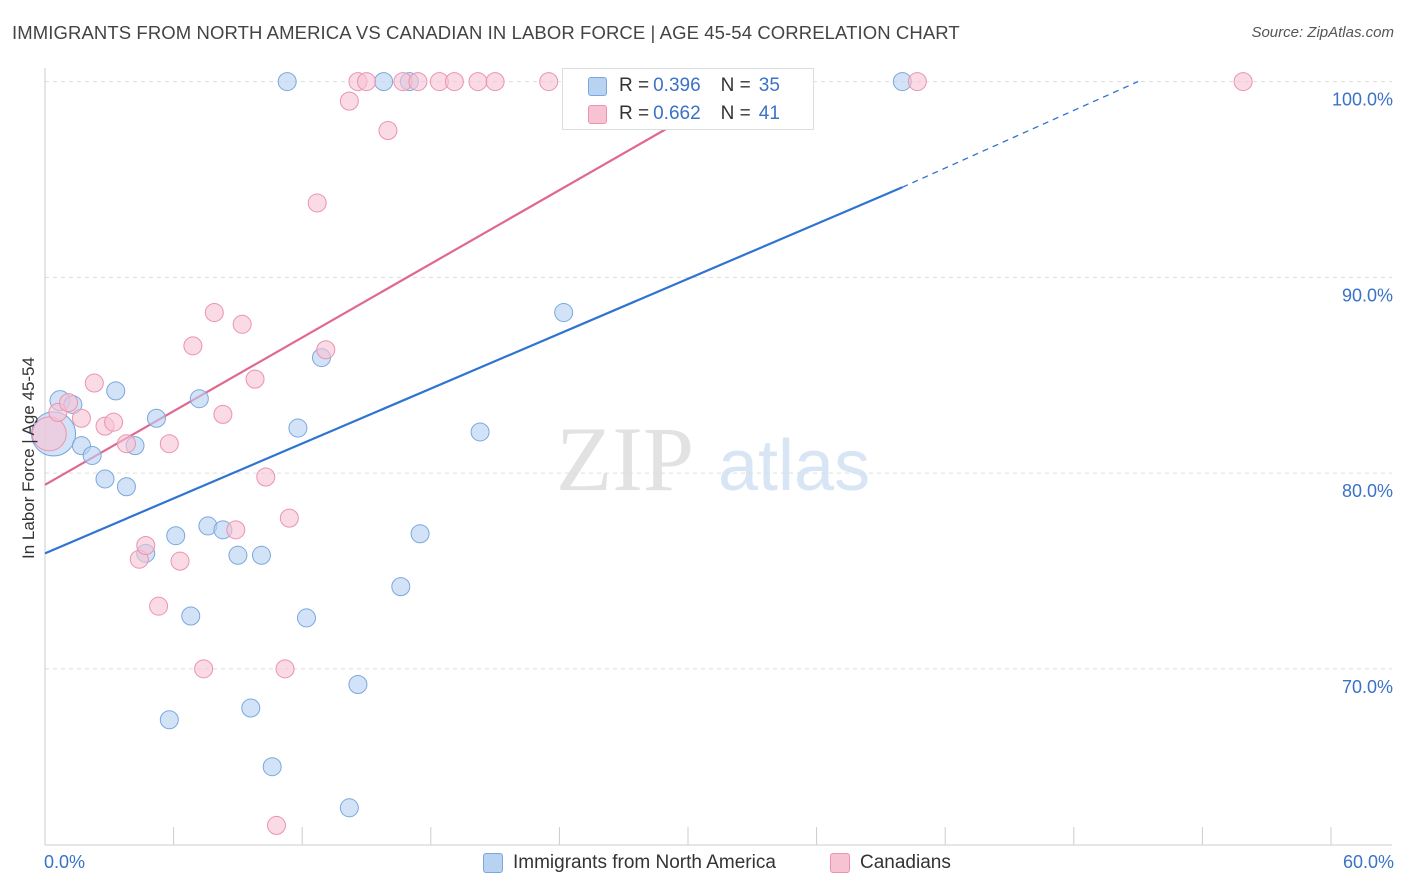 This screenshot has height=892, width=1406. I want to click on legend-n-value: 41, so click(769, 113).